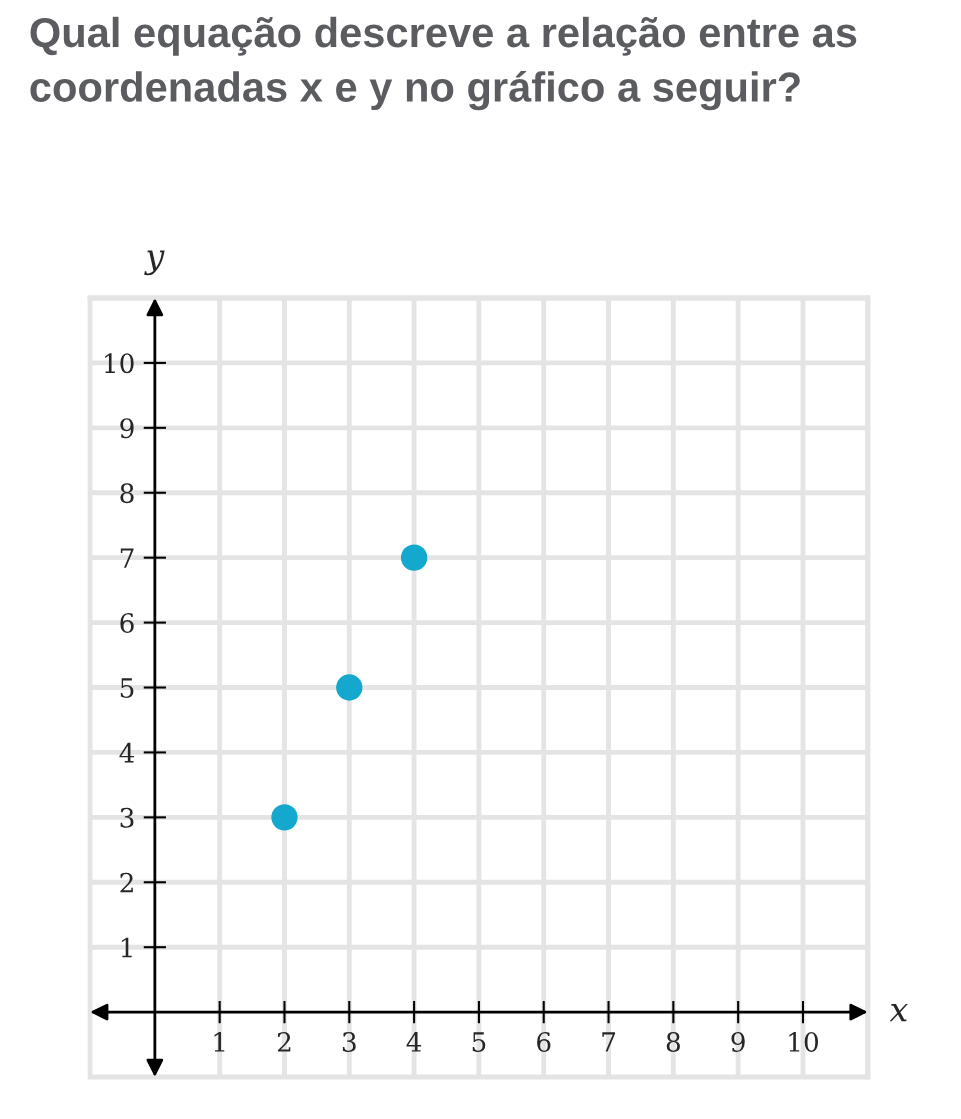 This screenshot has width=961, height=1119. What do you see at coordinates (127, 493) in the screenshot?
I see `y-tick-label: 8` at bounding box center [127, 493].